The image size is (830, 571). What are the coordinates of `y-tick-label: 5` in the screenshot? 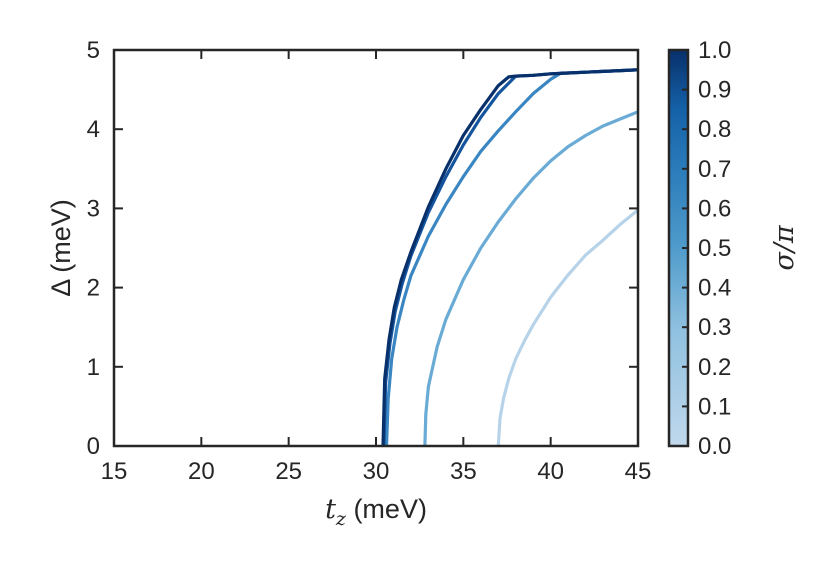 It's located at (93, 50).